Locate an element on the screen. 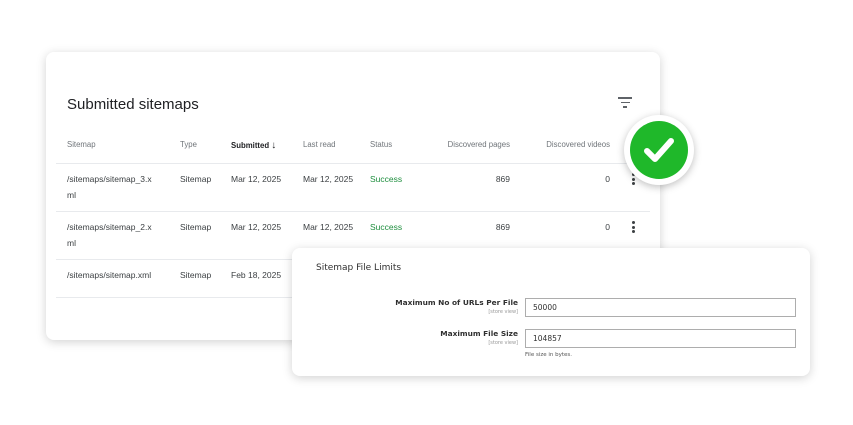  max-file-size-scope: [store view] is located at coordinates (503, 343).